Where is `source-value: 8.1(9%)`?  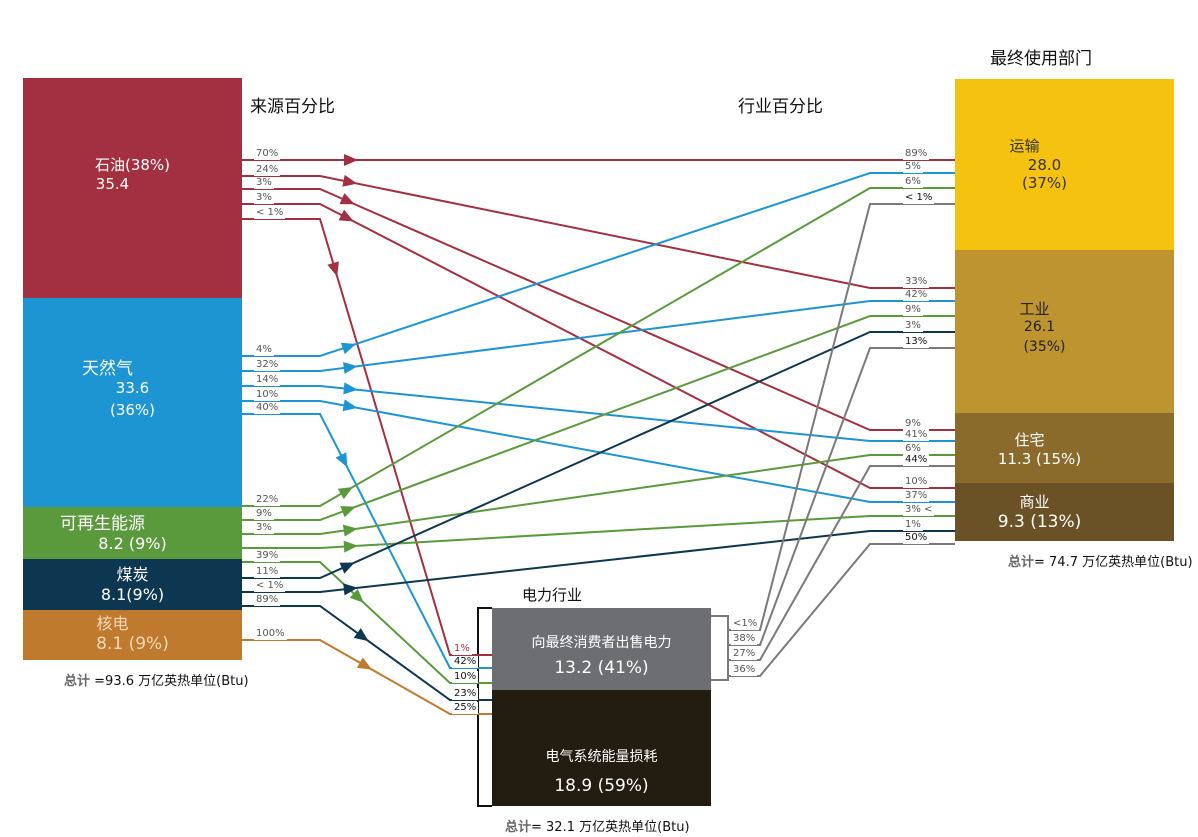
source-value: 8.1(9%) is located at coordinates (132, 594).